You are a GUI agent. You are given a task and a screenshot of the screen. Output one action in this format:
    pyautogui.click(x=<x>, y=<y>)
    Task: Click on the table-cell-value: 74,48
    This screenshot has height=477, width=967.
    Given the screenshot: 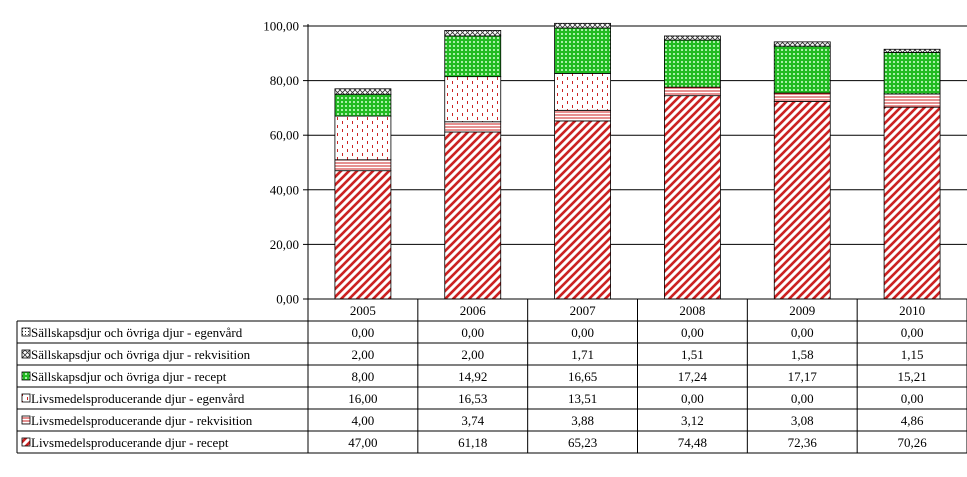 What is the action you would take?
    pyautogui.click(x=692, y=442)
    